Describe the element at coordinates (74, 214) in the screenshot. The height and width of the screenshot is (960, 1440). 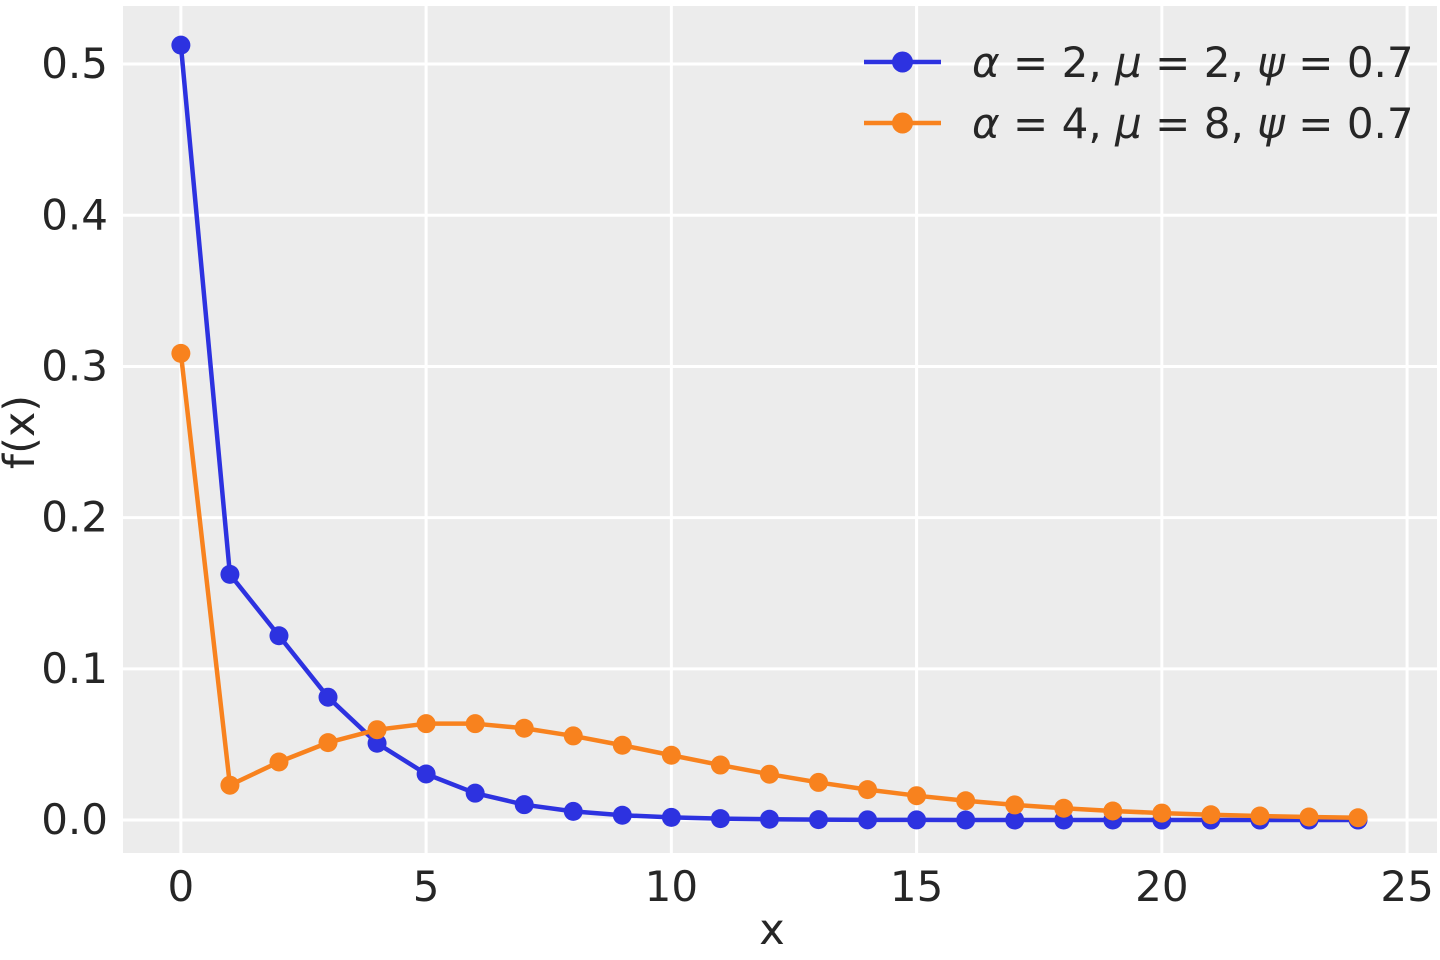
I see `y-tick-label: 0.4` at that location.